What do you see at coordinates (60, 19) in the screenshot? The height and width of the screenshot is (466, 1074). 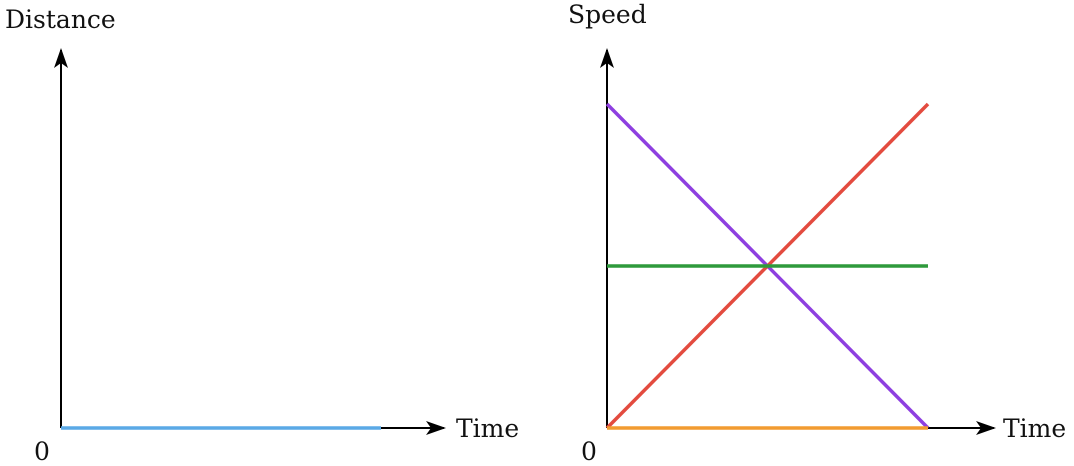 I see `y-axis-label: Distance` at bounding box center [60, 19].